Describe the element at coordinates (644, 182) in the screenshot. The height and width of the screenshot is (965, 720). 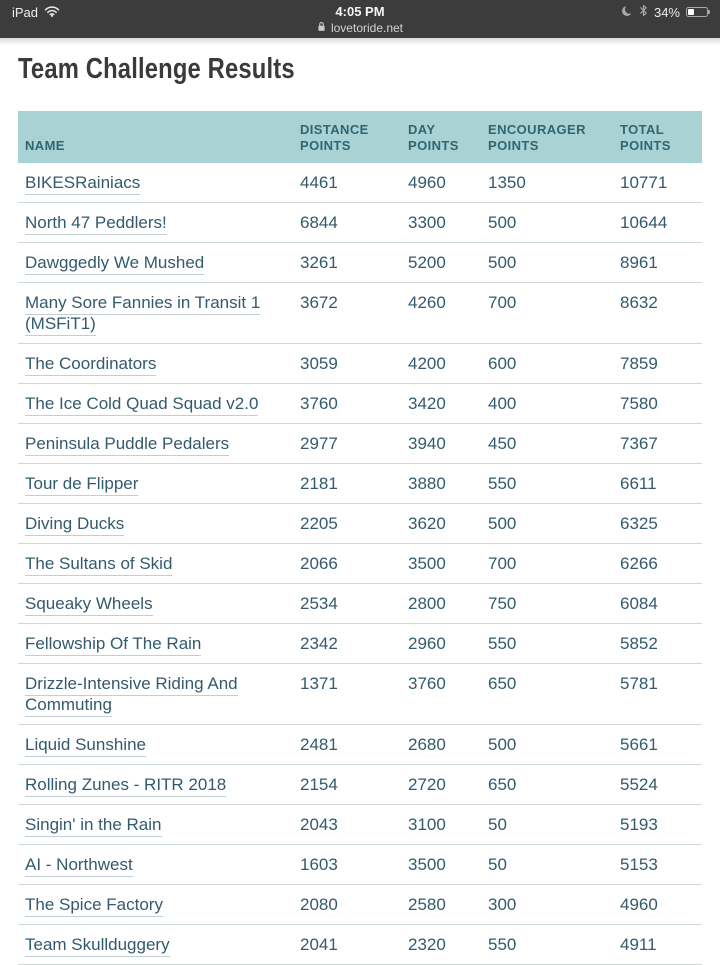
I see `total-points-cell: 10771` at that location.